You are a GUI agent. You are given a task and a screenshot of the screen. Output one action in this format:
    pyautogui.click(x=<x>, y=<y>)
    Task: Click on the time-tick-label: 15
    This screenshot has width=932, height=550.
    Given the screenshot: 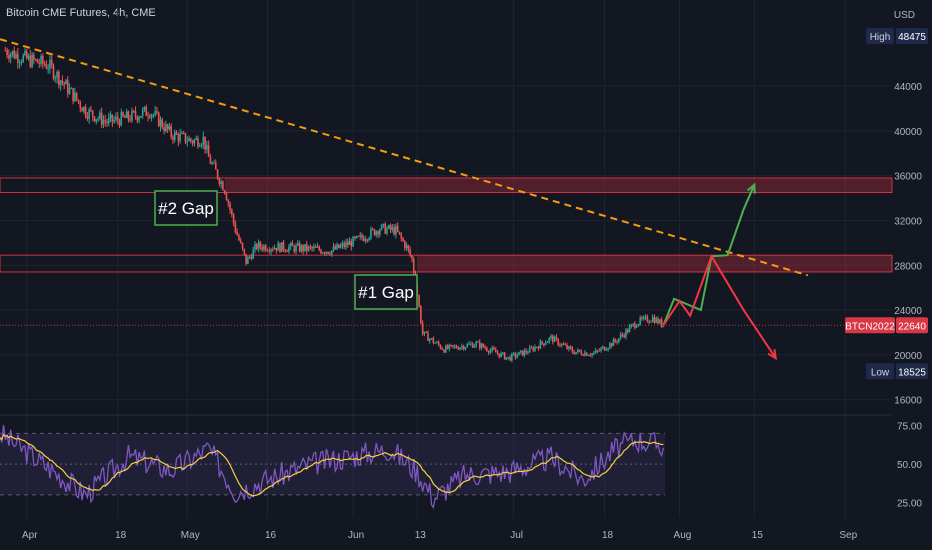 What is the action you would take?
    pyautogui.click(x=758, y=535)
    